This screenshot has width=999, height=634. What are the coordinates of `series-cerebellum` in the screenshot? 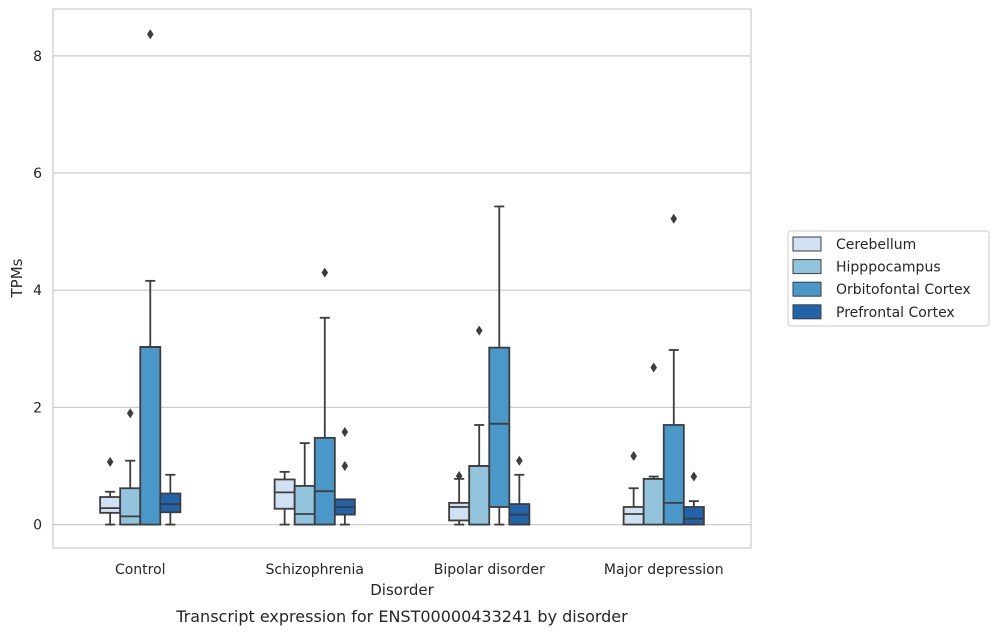 It's located at (372, 488).